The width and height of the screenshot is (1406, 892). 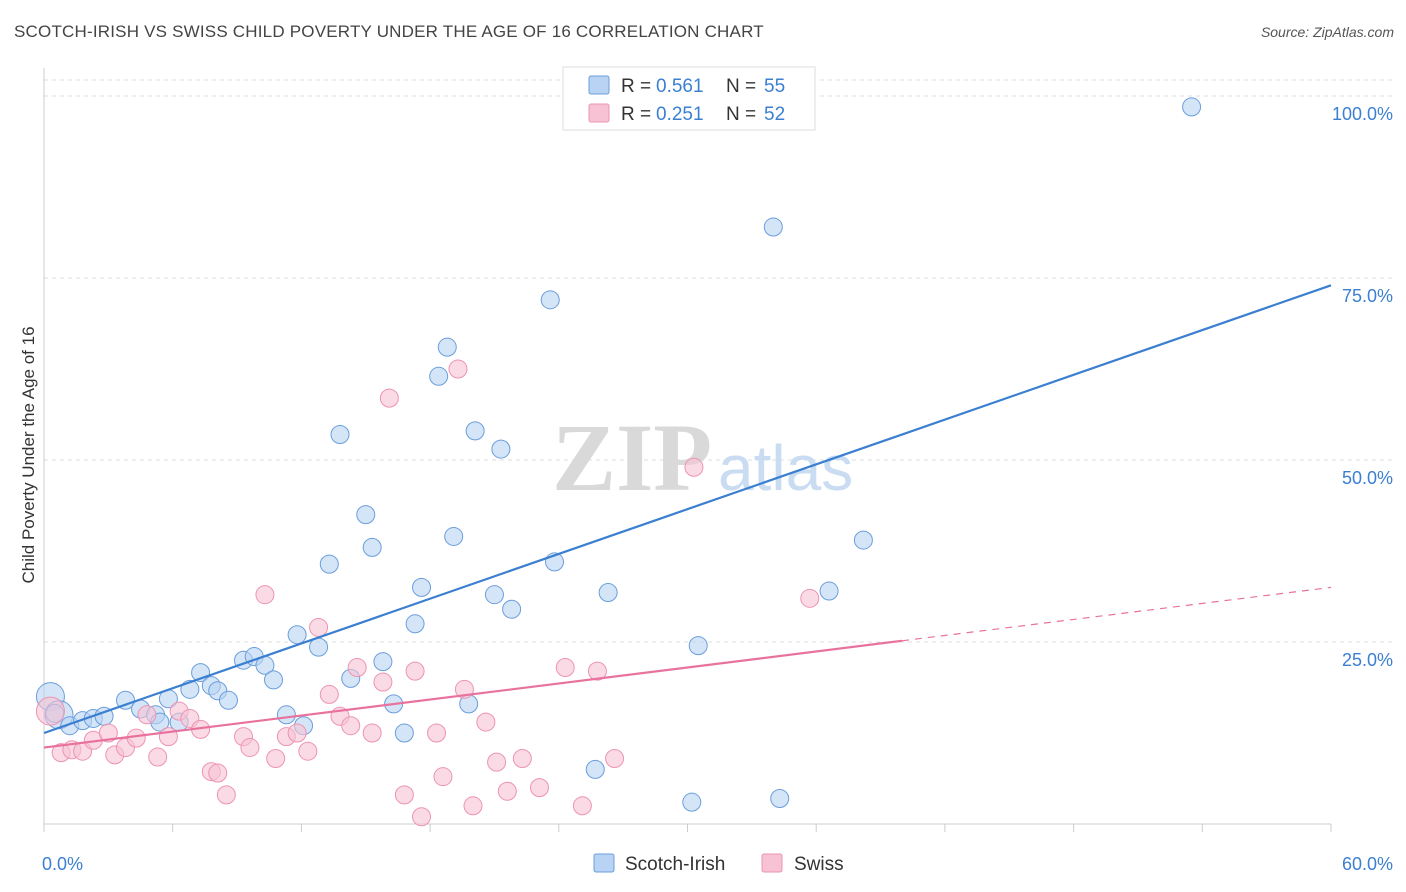 I want to click on bottom-legend-label-swiss: Swiss, so click(x=819, y=864).